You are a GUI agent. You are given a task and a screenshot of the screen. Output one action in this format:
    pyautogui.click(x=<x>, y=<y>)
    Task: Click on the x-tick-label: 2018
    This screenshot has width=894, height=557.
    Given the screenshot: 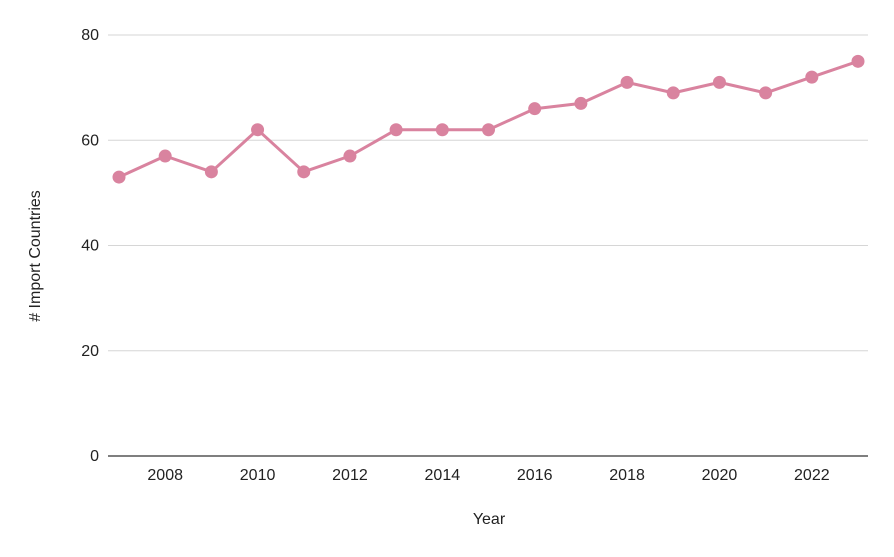 What is the action you would take?
    pyautogui.click(x=627, y=475)
    